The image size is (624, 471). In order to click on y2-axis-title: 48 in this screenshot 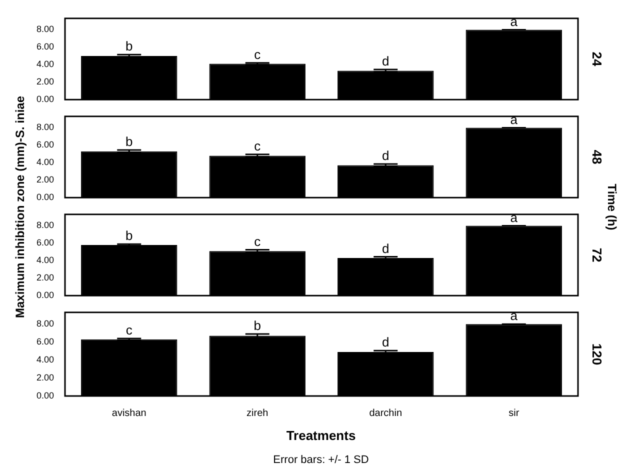, I will do `click(596, 157)`.